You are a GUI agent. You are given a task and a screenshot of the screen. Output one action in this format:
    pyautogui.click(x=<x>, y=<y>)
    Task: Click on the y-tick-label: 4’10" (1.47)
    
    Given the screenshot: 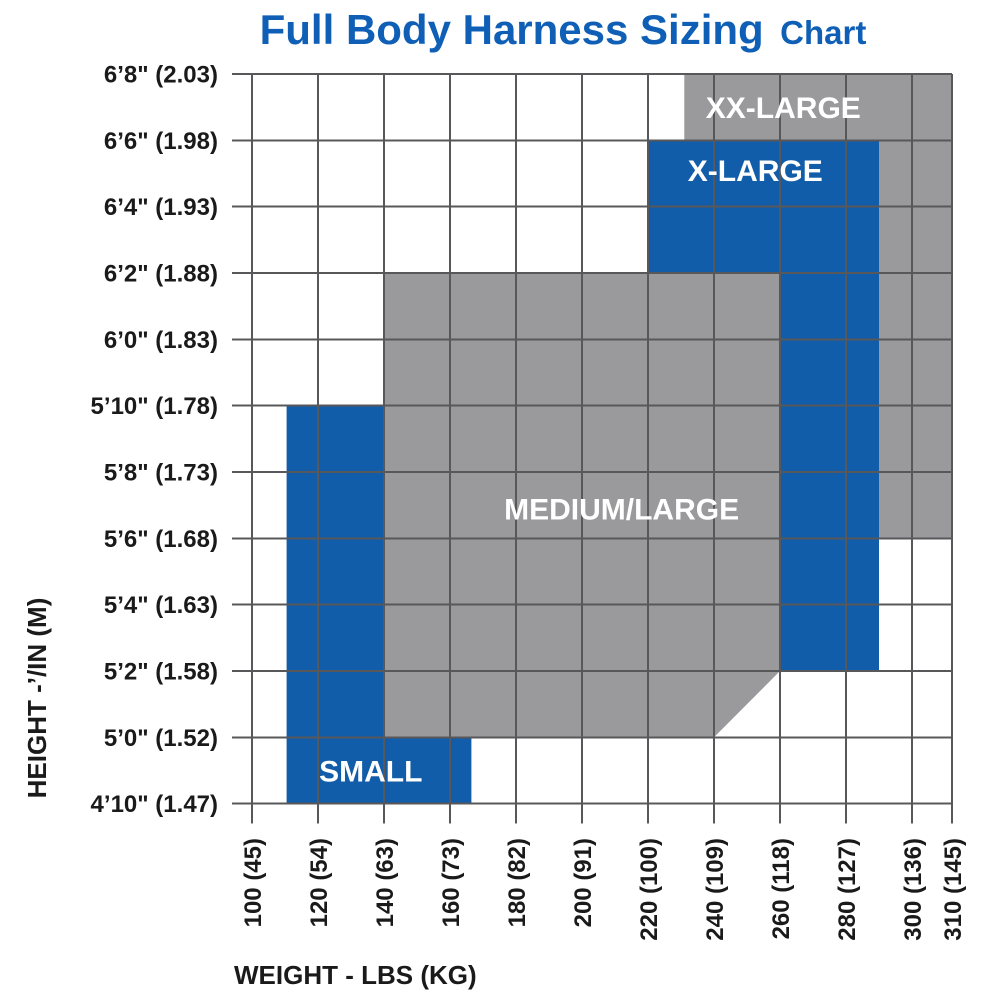 What is the action you would take?
    pyautogui.click(x=154, y=804)
    